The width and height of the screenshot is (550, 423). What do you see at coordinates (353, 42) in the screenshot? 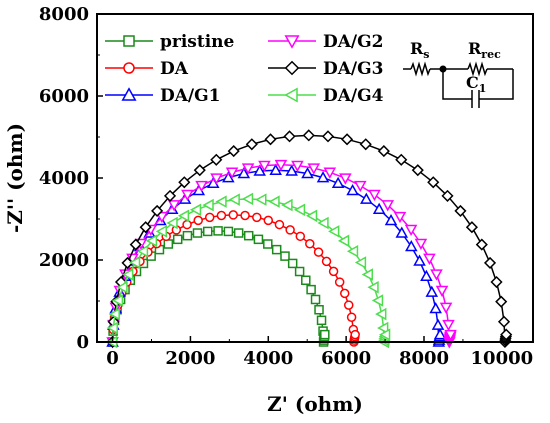
I see `legend-label: DA/G2` at bounding box center [353, 42].